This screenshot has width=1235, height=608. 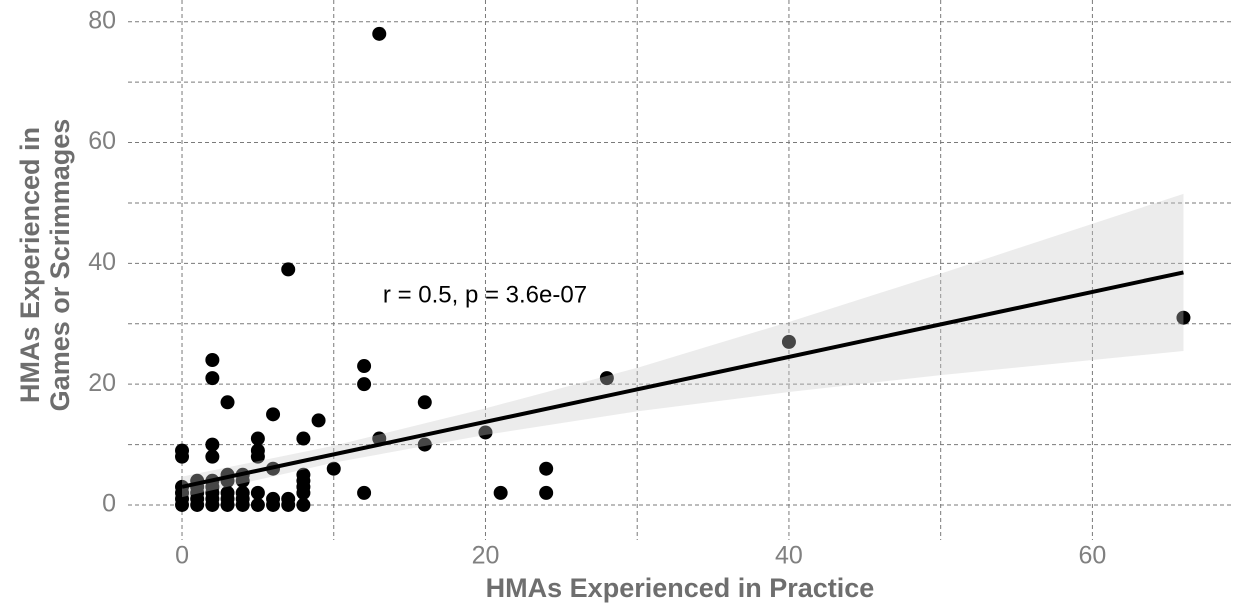 I want to click on x-tick-label: 60, so click(x=1093, y=556).